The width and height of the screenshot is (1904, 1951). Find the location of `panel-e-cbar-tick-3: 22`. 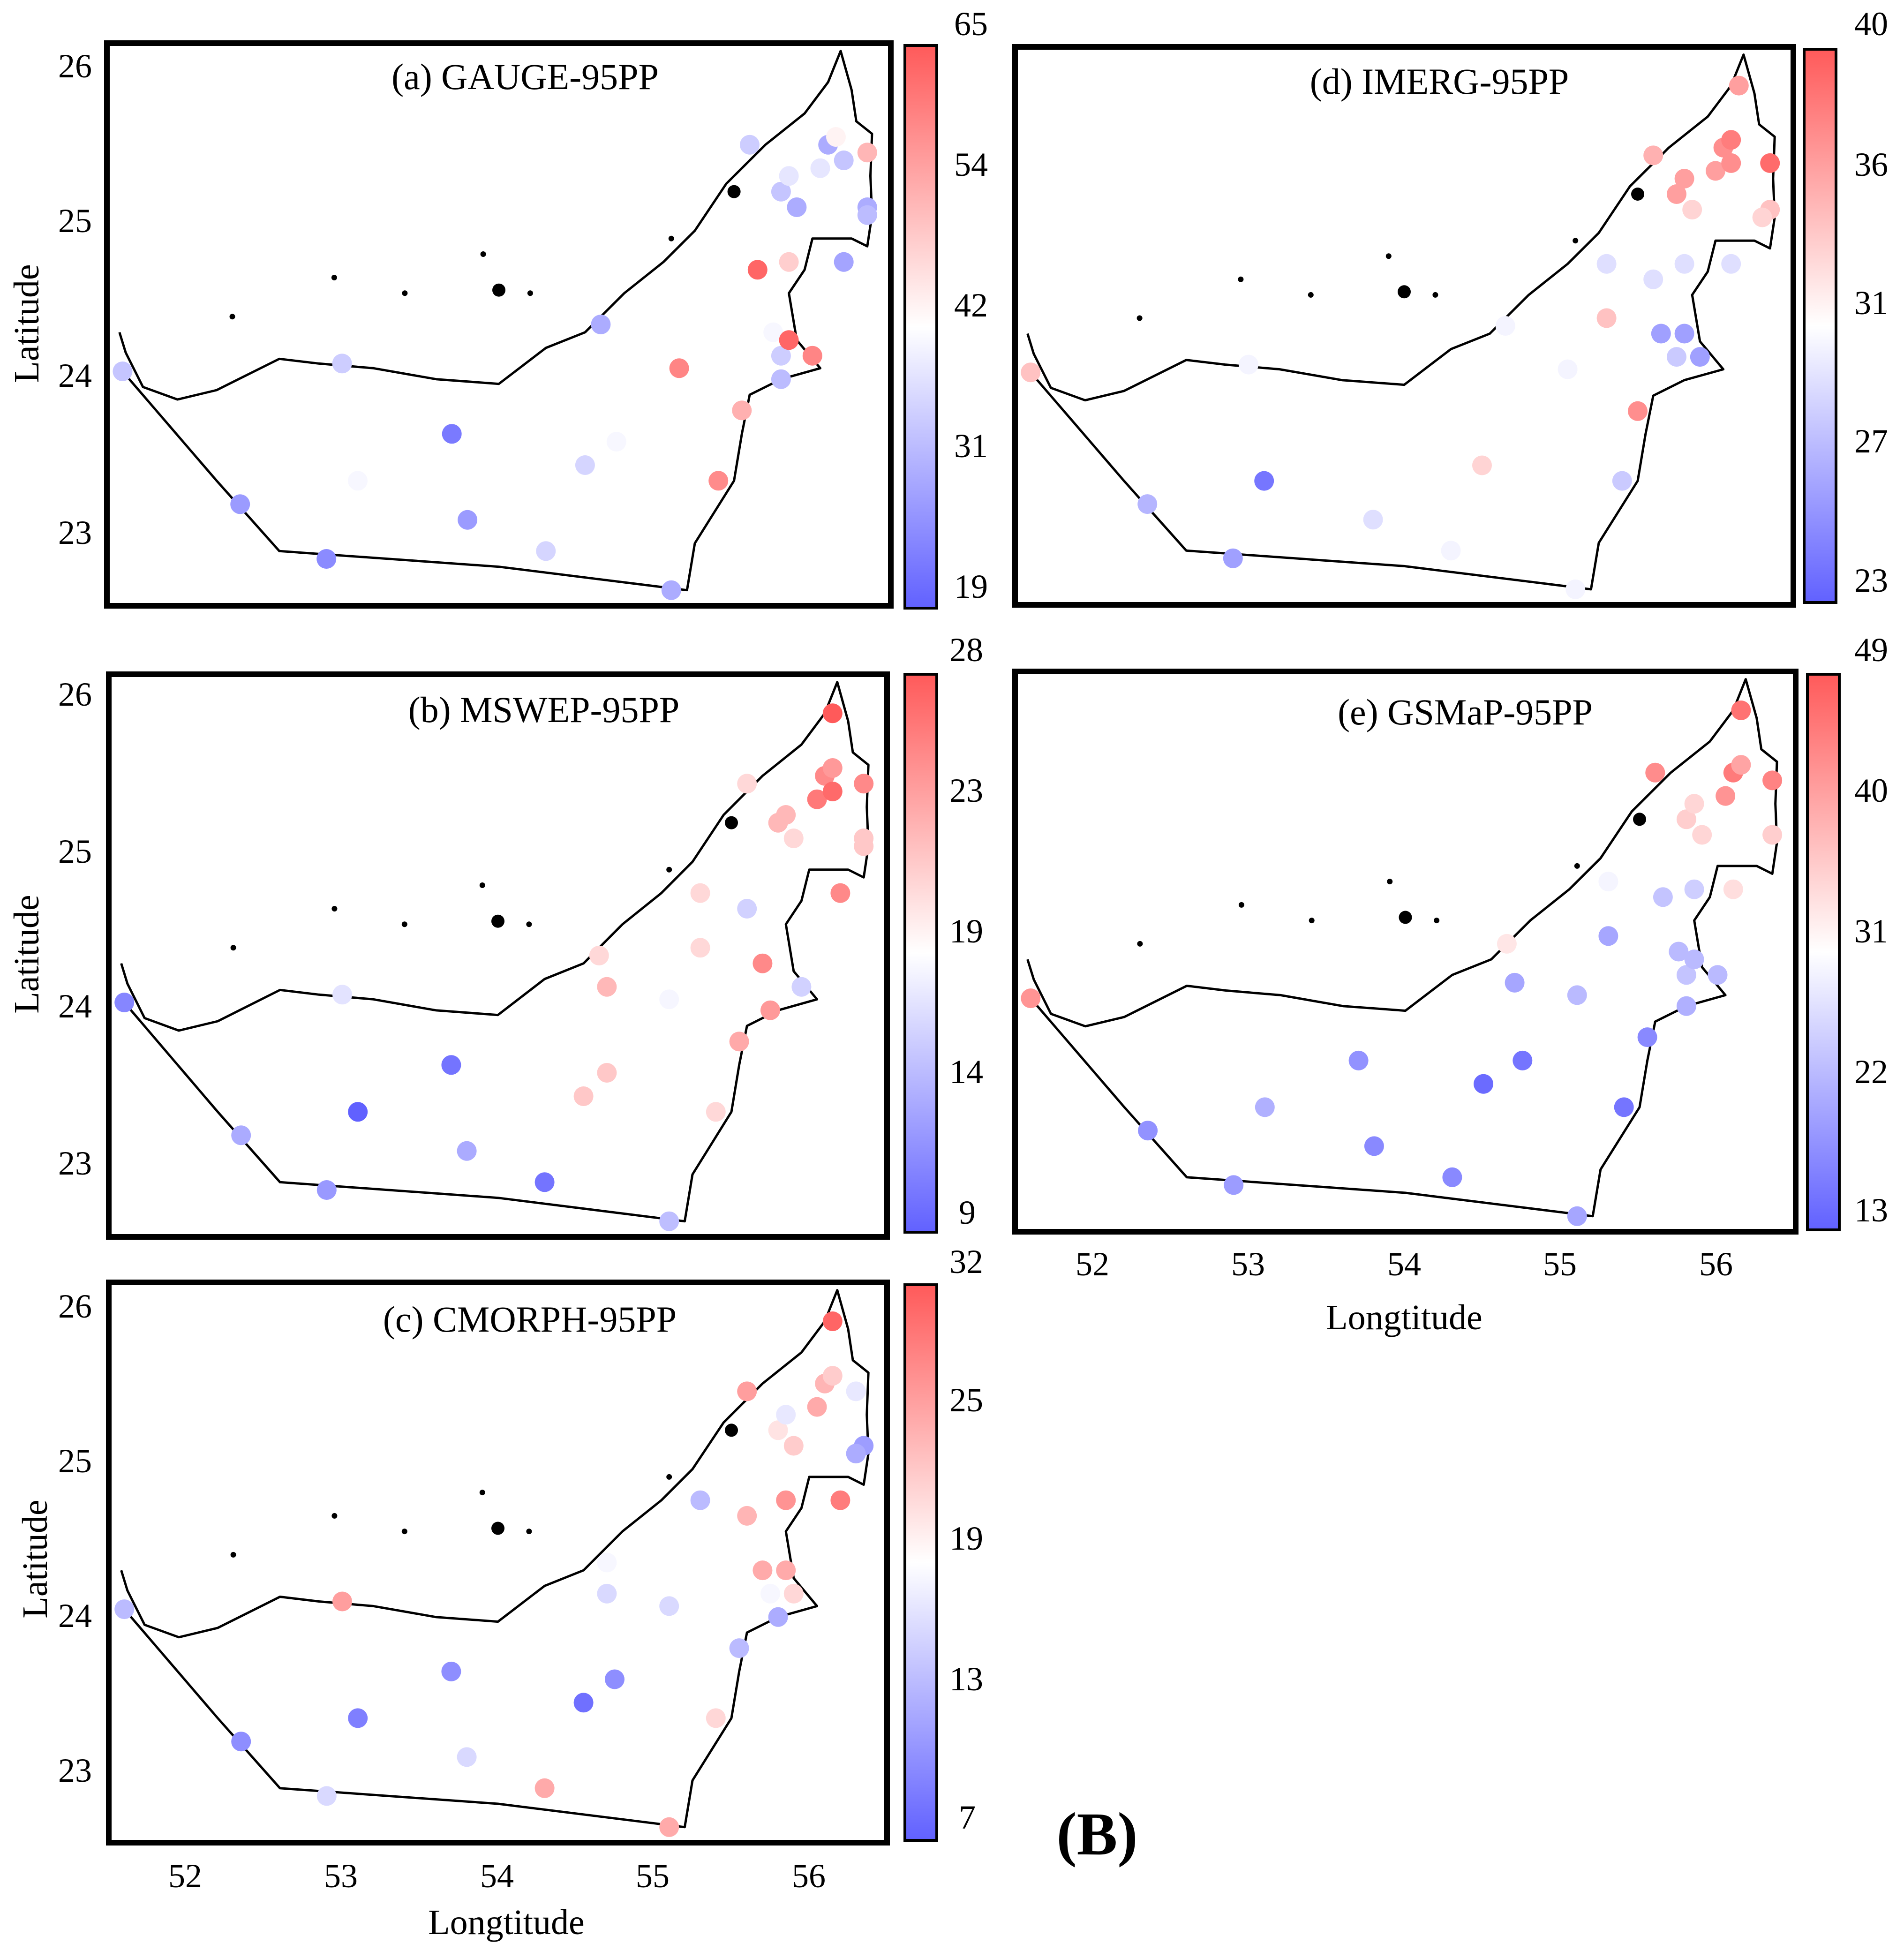

panel-e-cbar-tick-3: 22 is located at coordinates (1871, 1072).